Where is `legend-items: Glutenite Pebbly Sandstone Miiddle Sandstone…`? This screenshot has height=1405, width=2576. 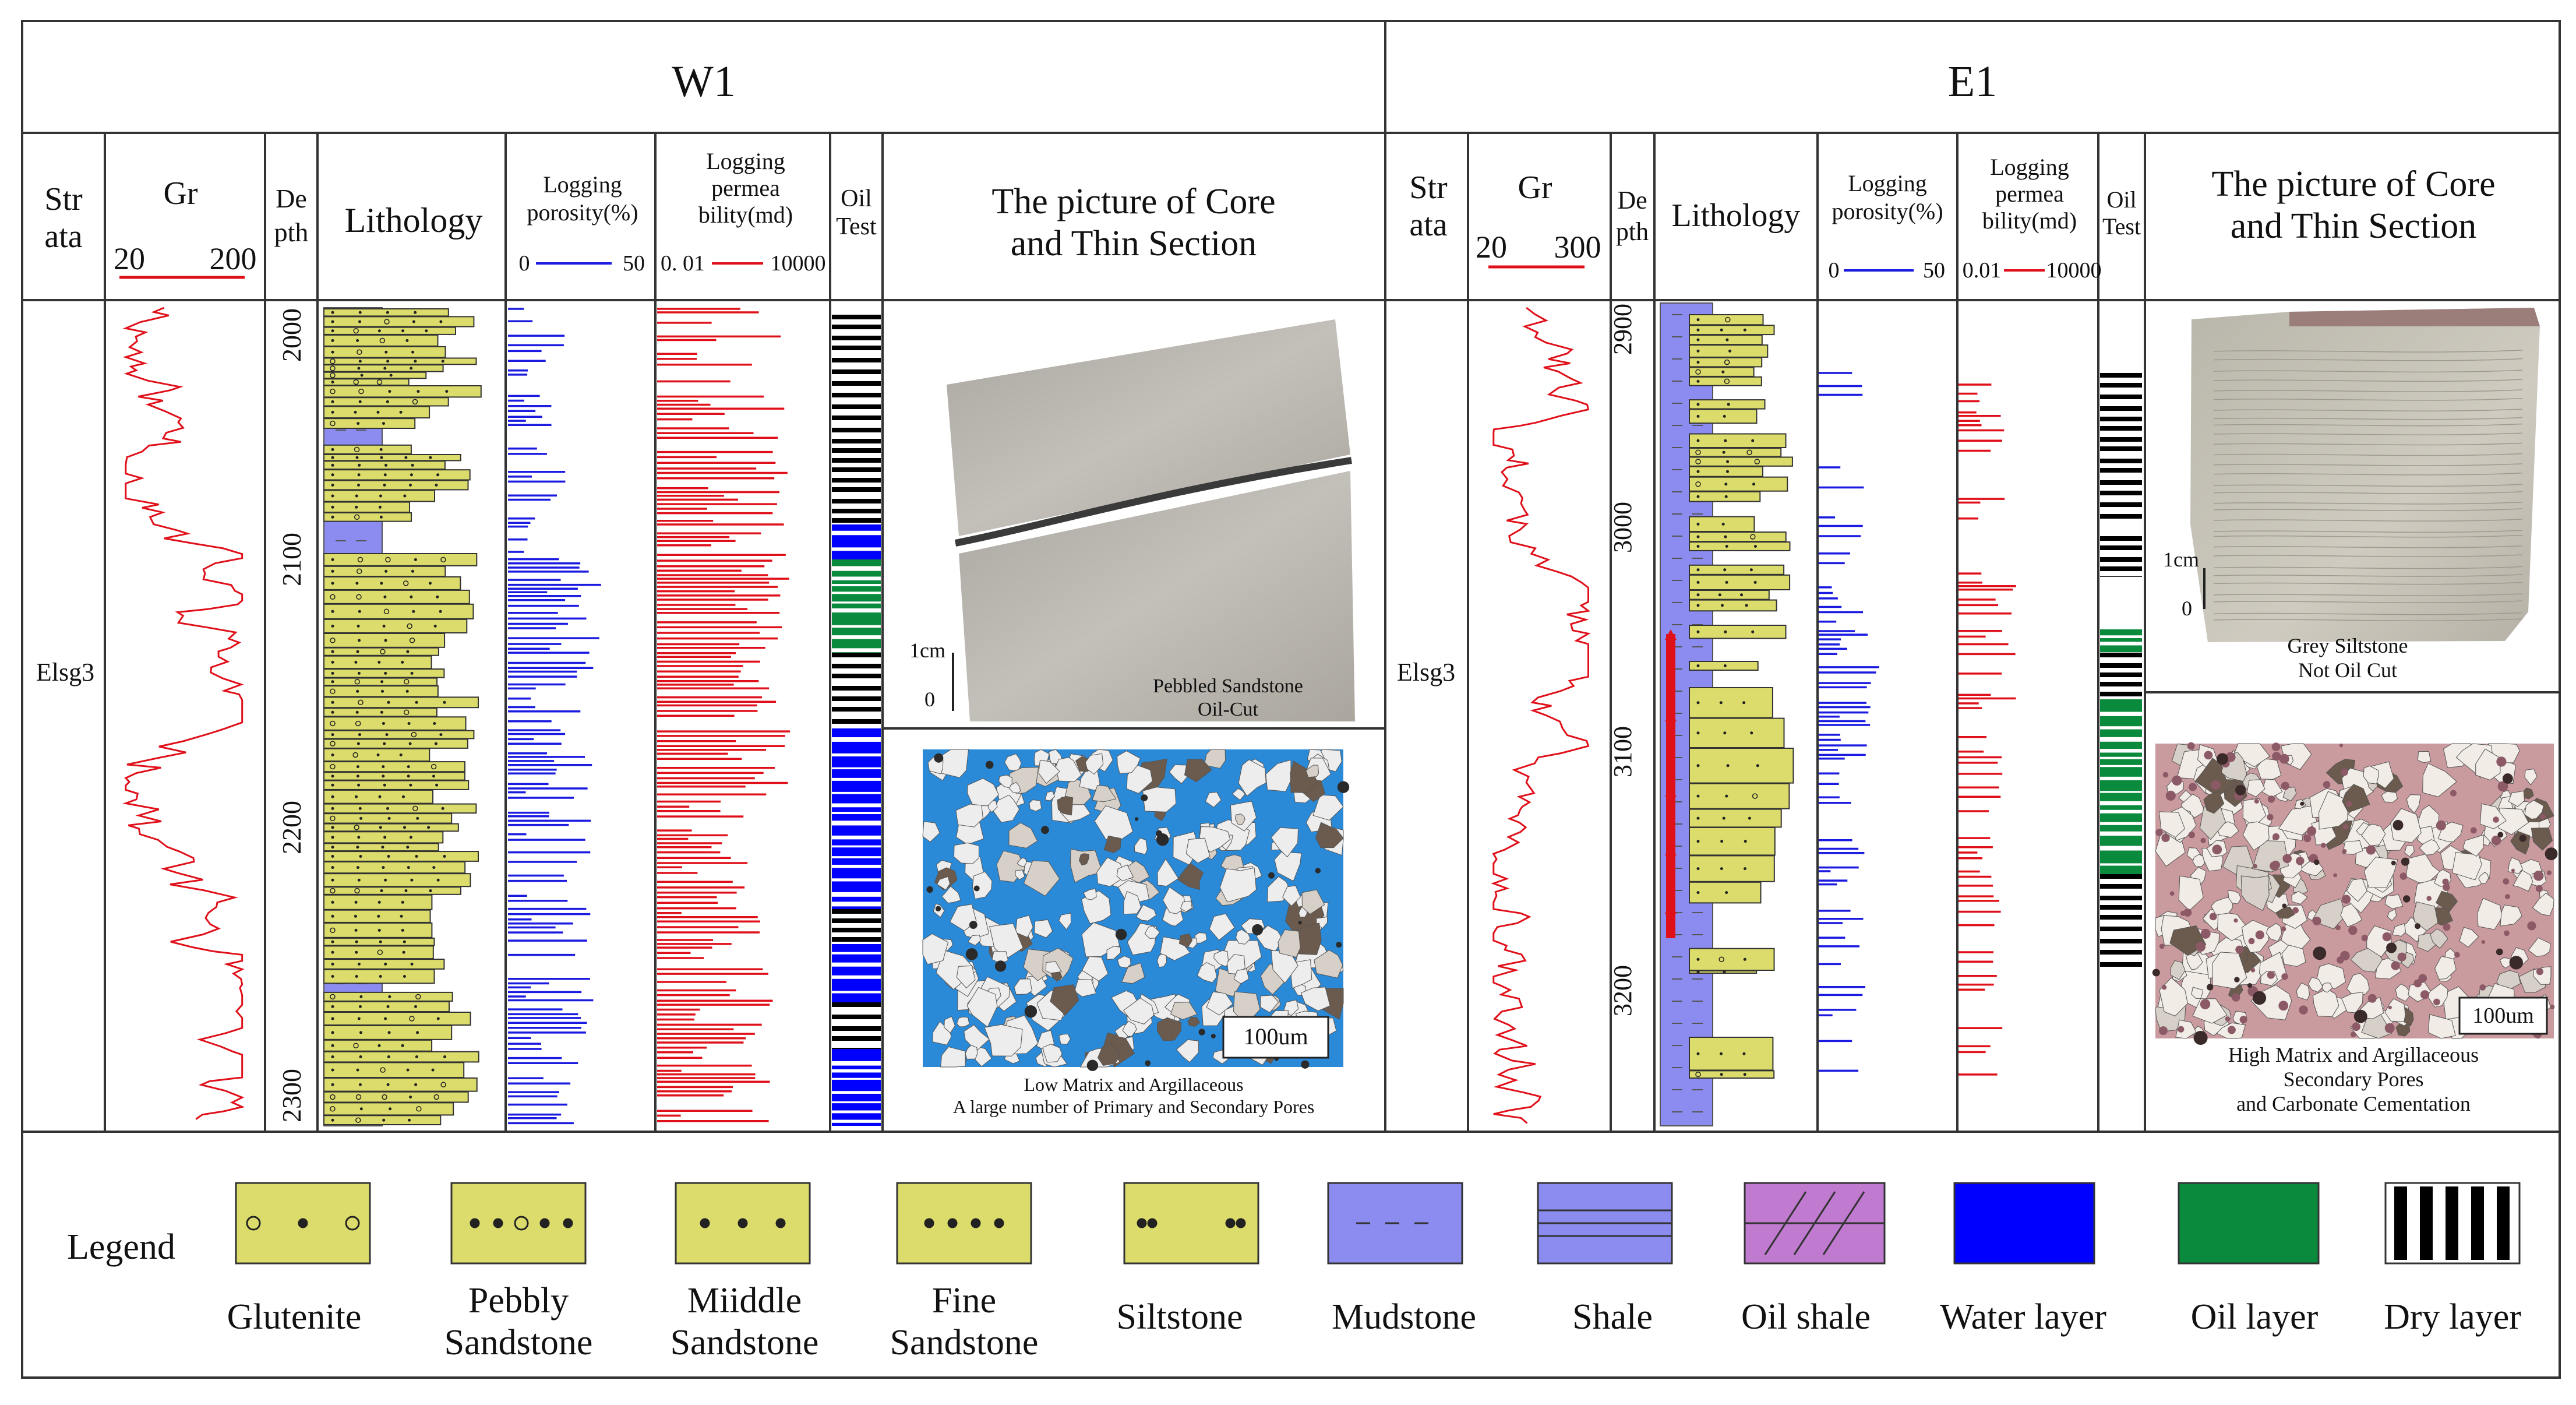 legend-items: Glutenite Pebbly Sandstone Miiddle Sandstone… is located at coordinates (1374, 1272).